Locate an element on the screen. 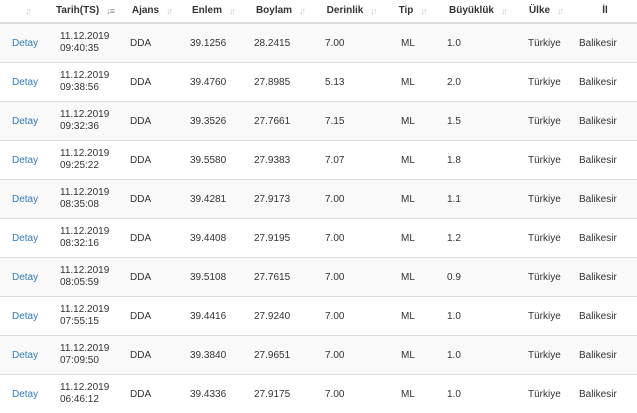 The image size is (637, 413). date-cell: 11.12.2019 06:46:12 is located at coordinates (85, 393).